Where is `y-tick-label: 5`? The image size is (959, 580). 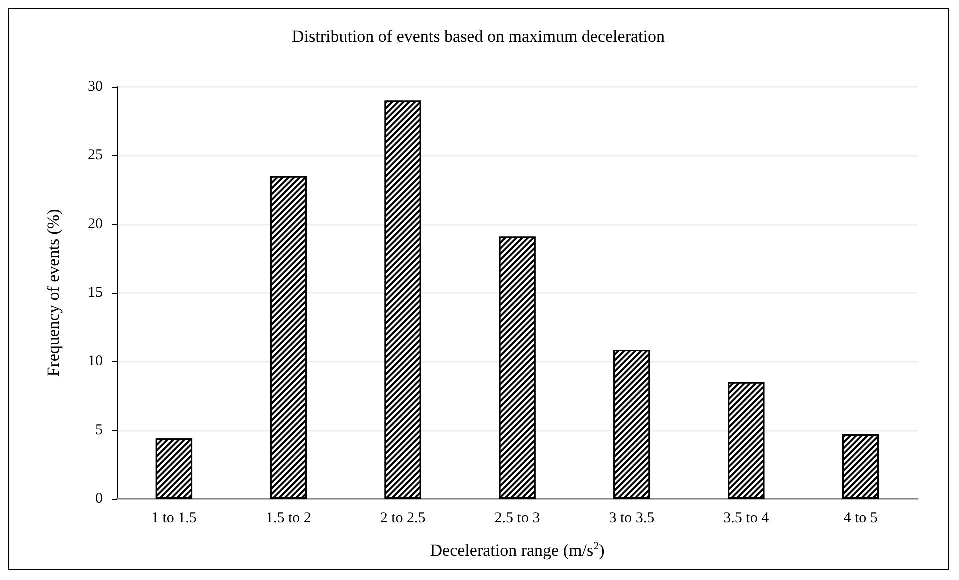 y-tick-label: 5 is located at coordinates (99, 430).